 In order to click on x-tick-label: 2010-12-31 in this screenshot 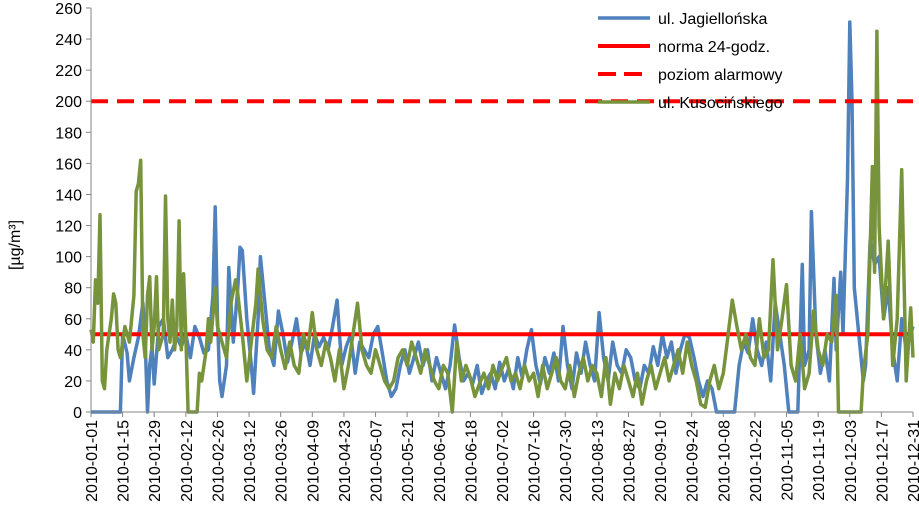, I will do `click(912, 461)`.